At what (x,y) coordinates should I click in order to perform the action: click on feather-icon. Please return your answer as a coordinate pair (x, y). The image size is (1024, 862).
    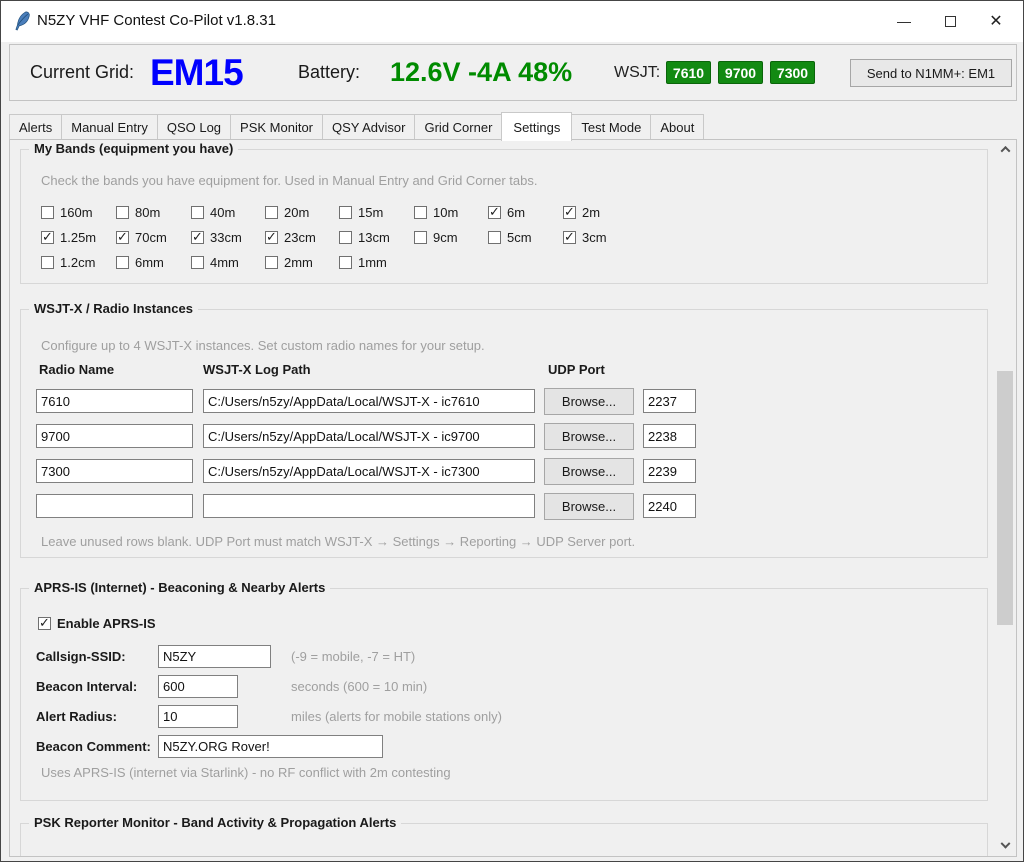
    Looking at the image, I should click on (22, 21).